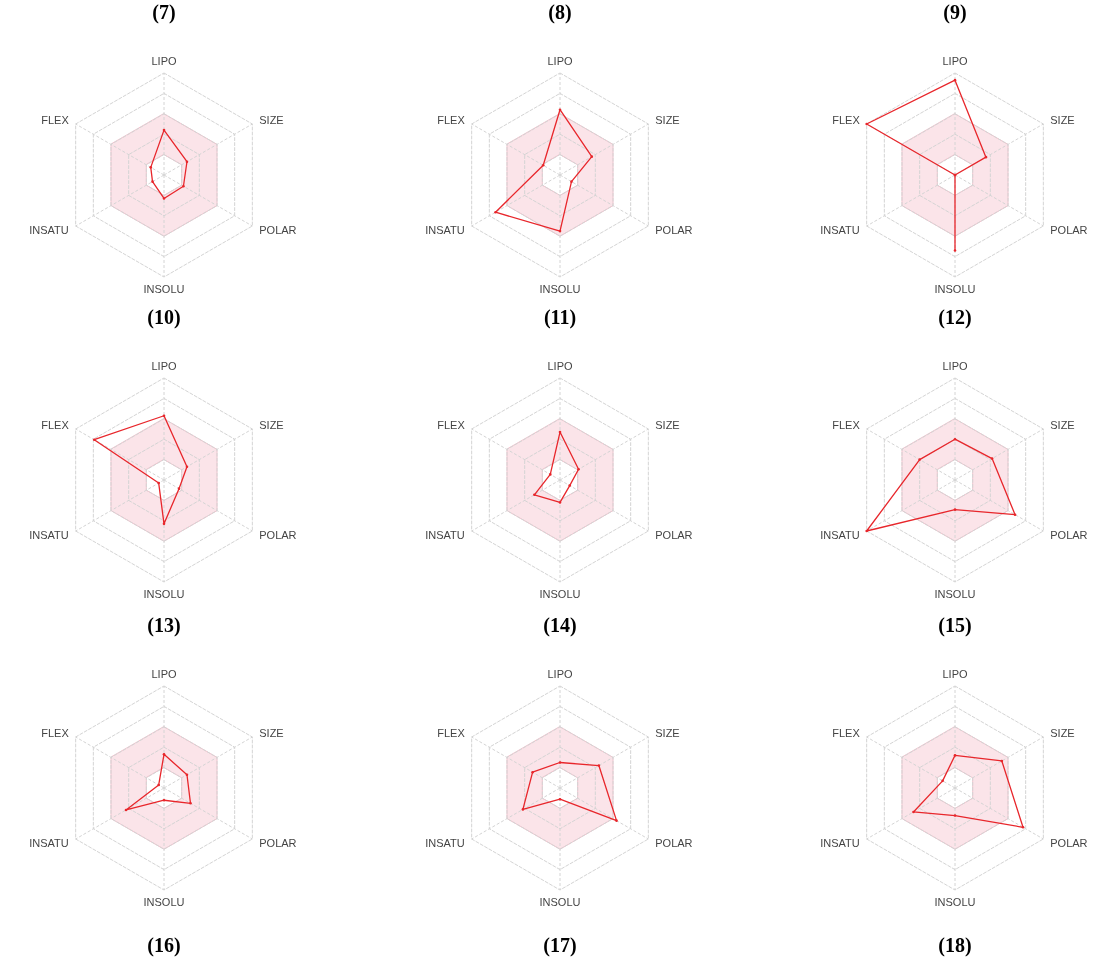 The height and width of the screenshot is (959, 1118). What do you see at coordinates (560, 317) in the screenshot?
I see `chart-title: (11)` at bounding box center [560, 317].